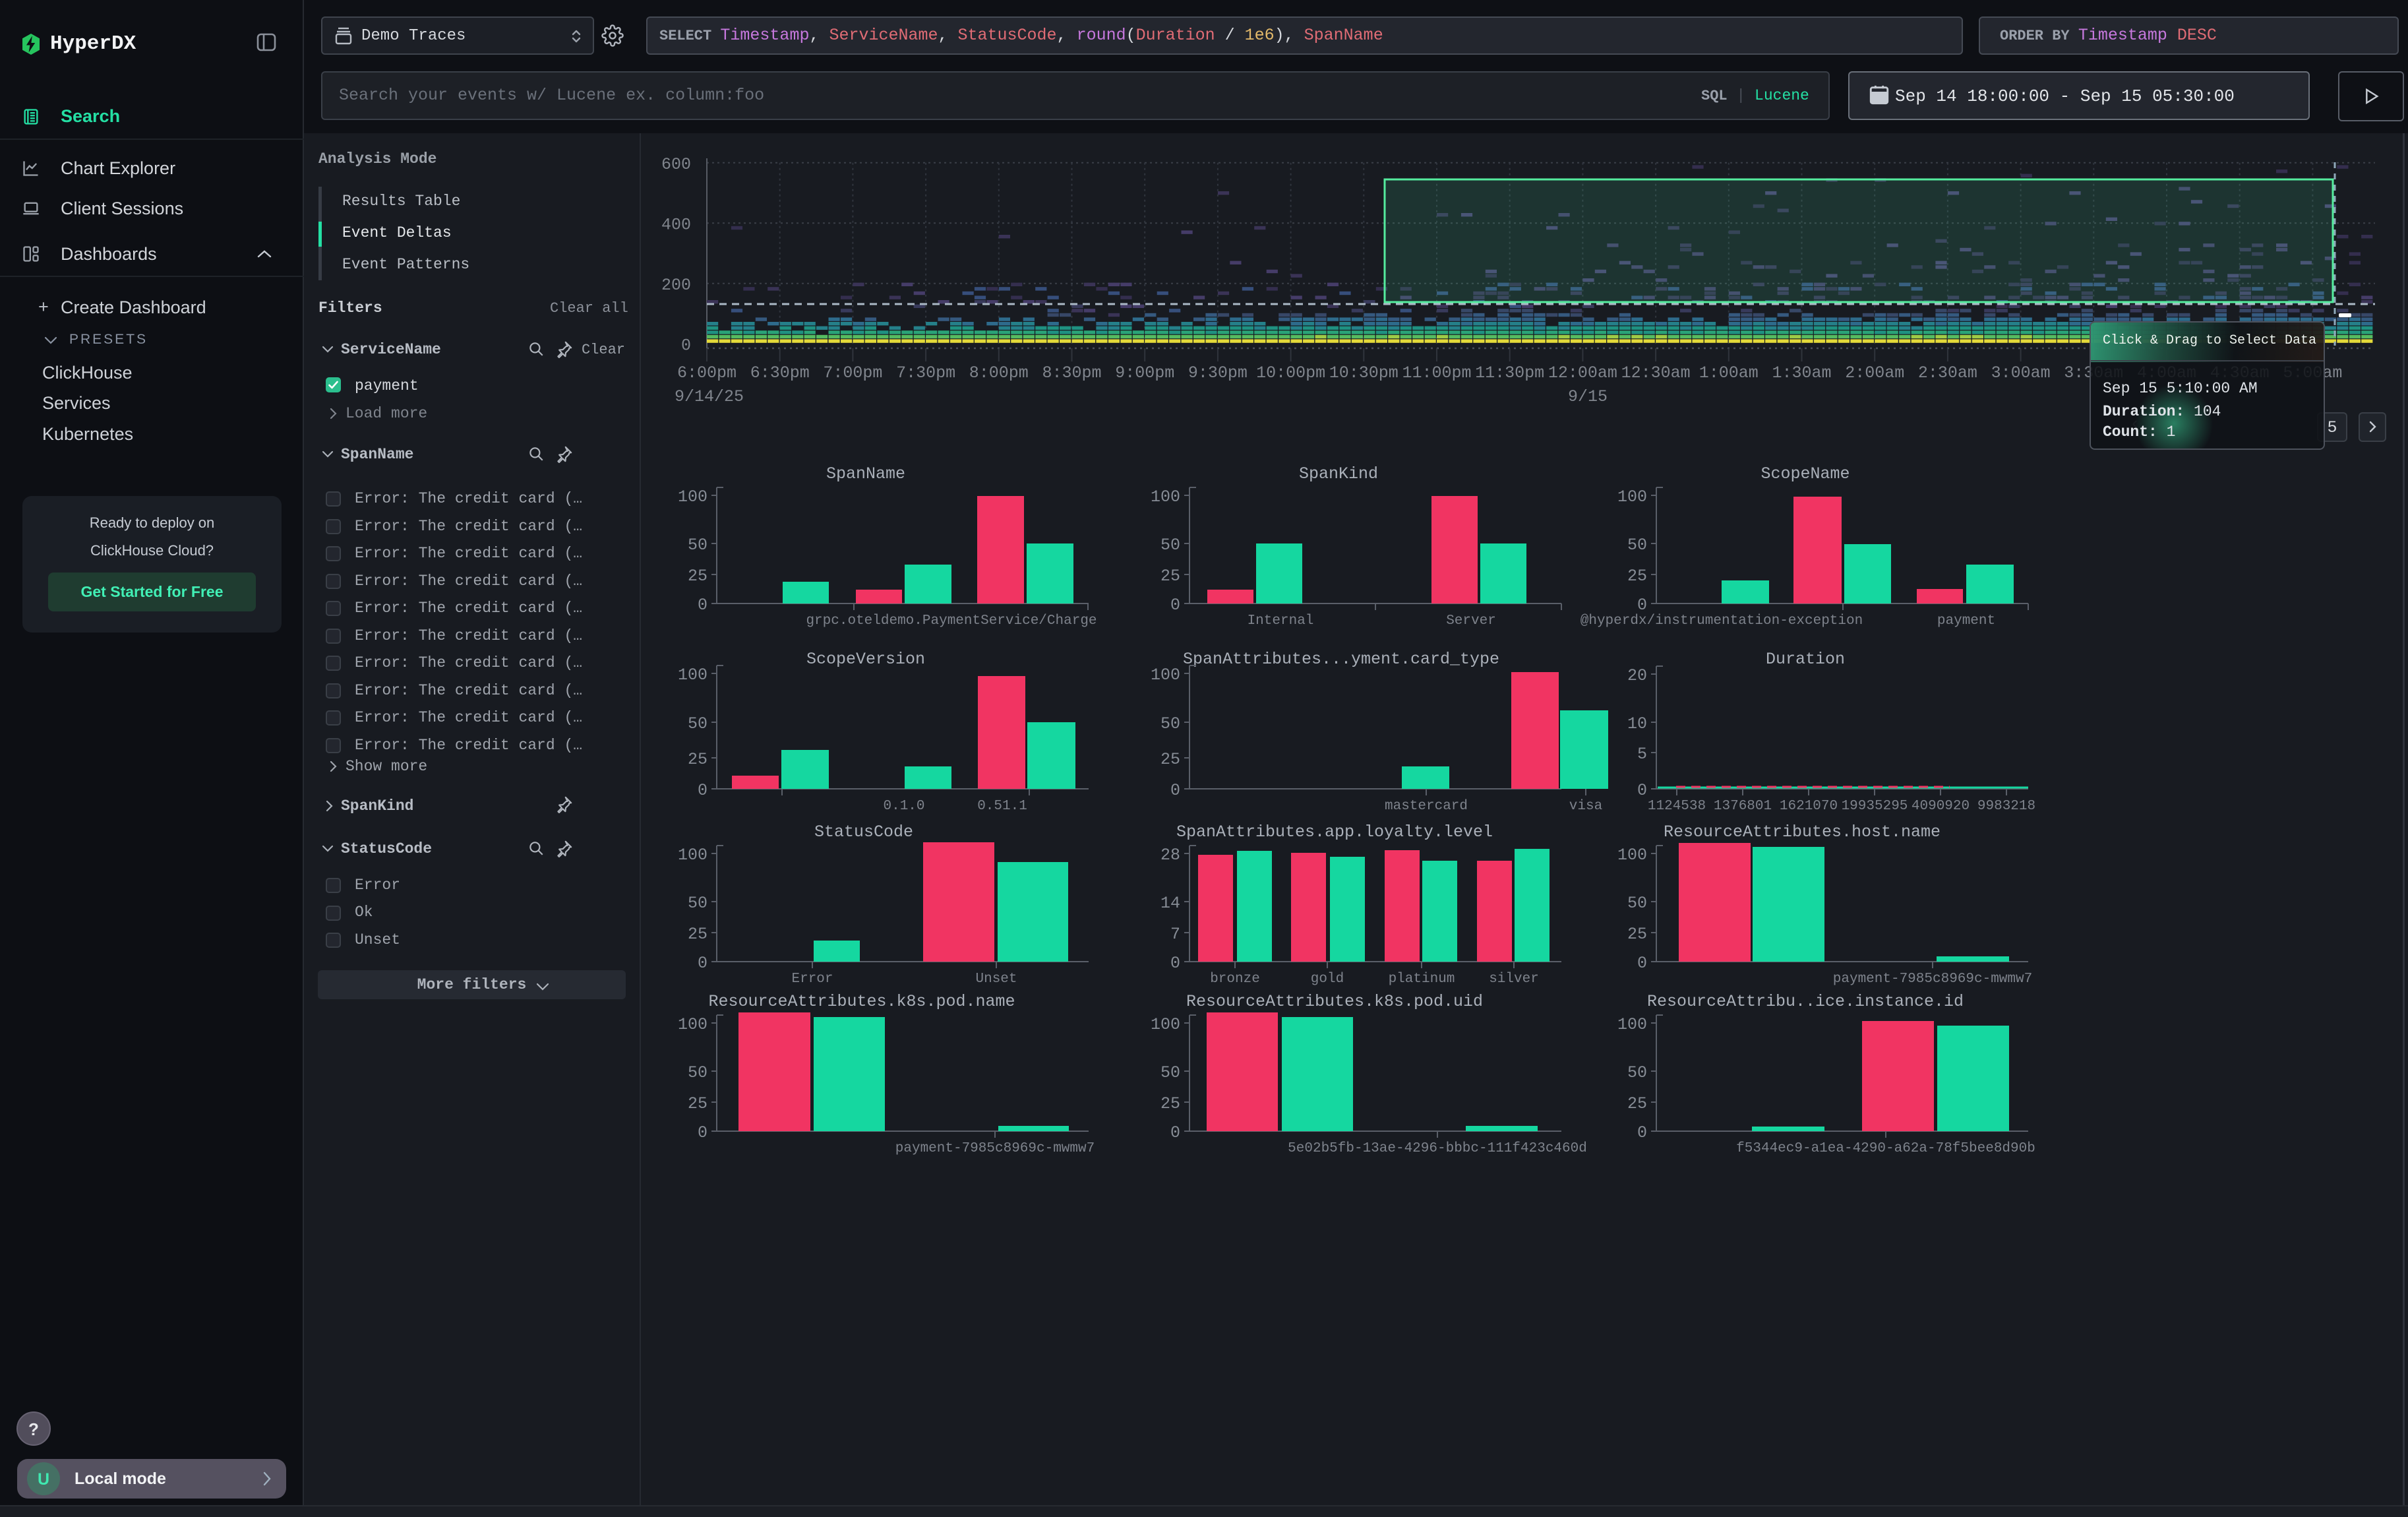 This screenshot has width=2408, height=1517. What do you see at coordinates (676, 164) in the screenshot?
I see `svg-text: 600` at bounding box center [676, 164].